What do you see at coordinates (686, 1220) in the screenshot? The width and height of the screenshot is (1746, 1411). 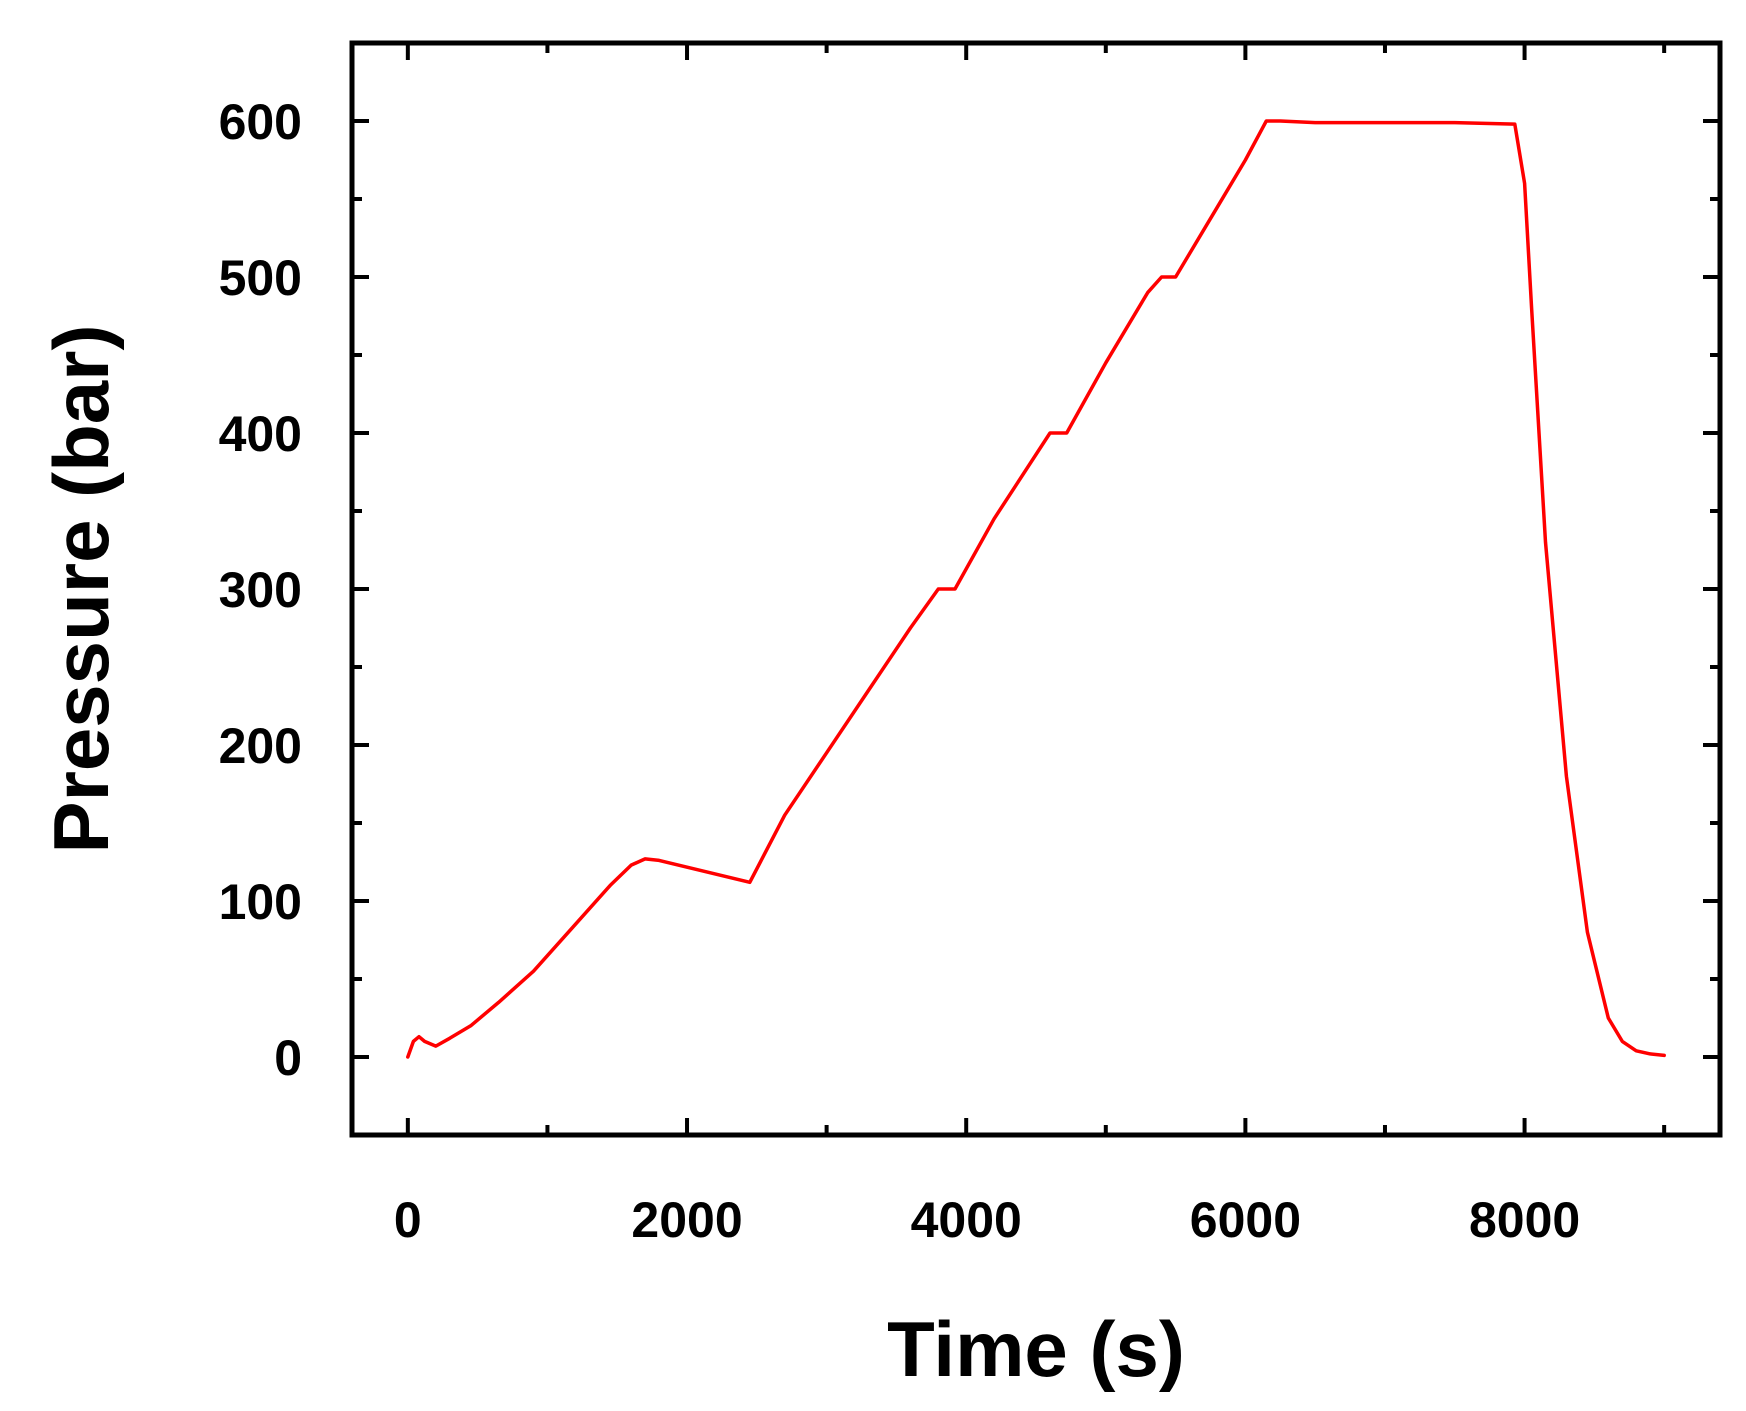 I see `x-tick-label: 2000` at bounding box center [686, 1220].